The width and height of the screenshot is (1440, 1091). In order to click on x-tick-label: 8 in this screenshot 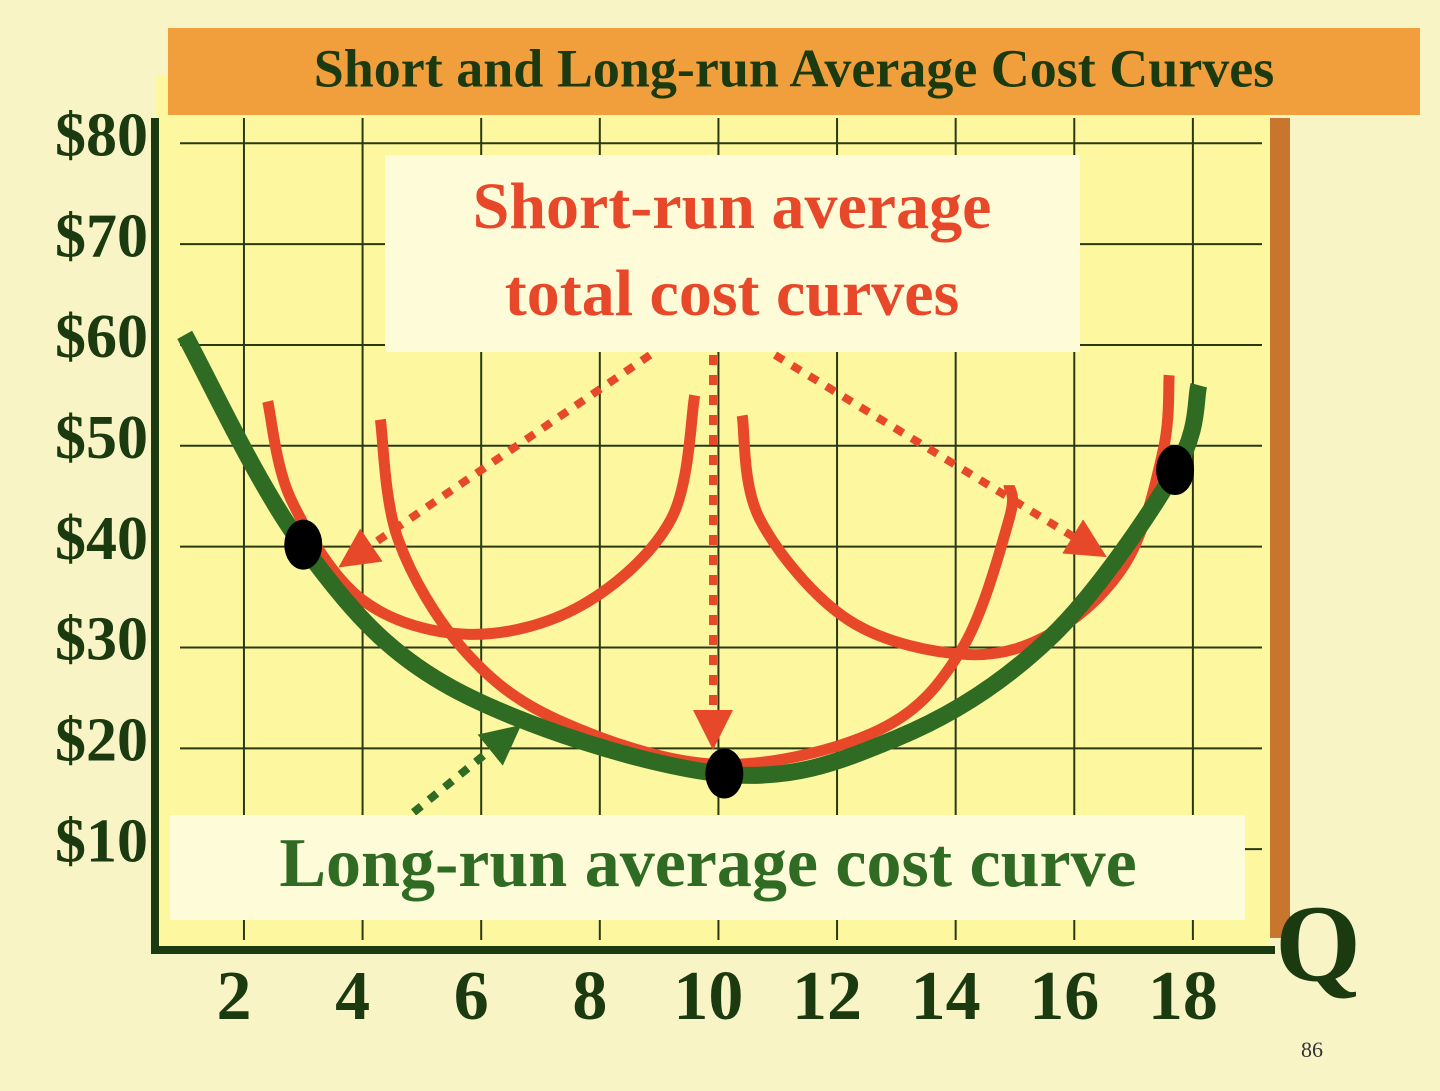, I will do `click(589, 996)`.